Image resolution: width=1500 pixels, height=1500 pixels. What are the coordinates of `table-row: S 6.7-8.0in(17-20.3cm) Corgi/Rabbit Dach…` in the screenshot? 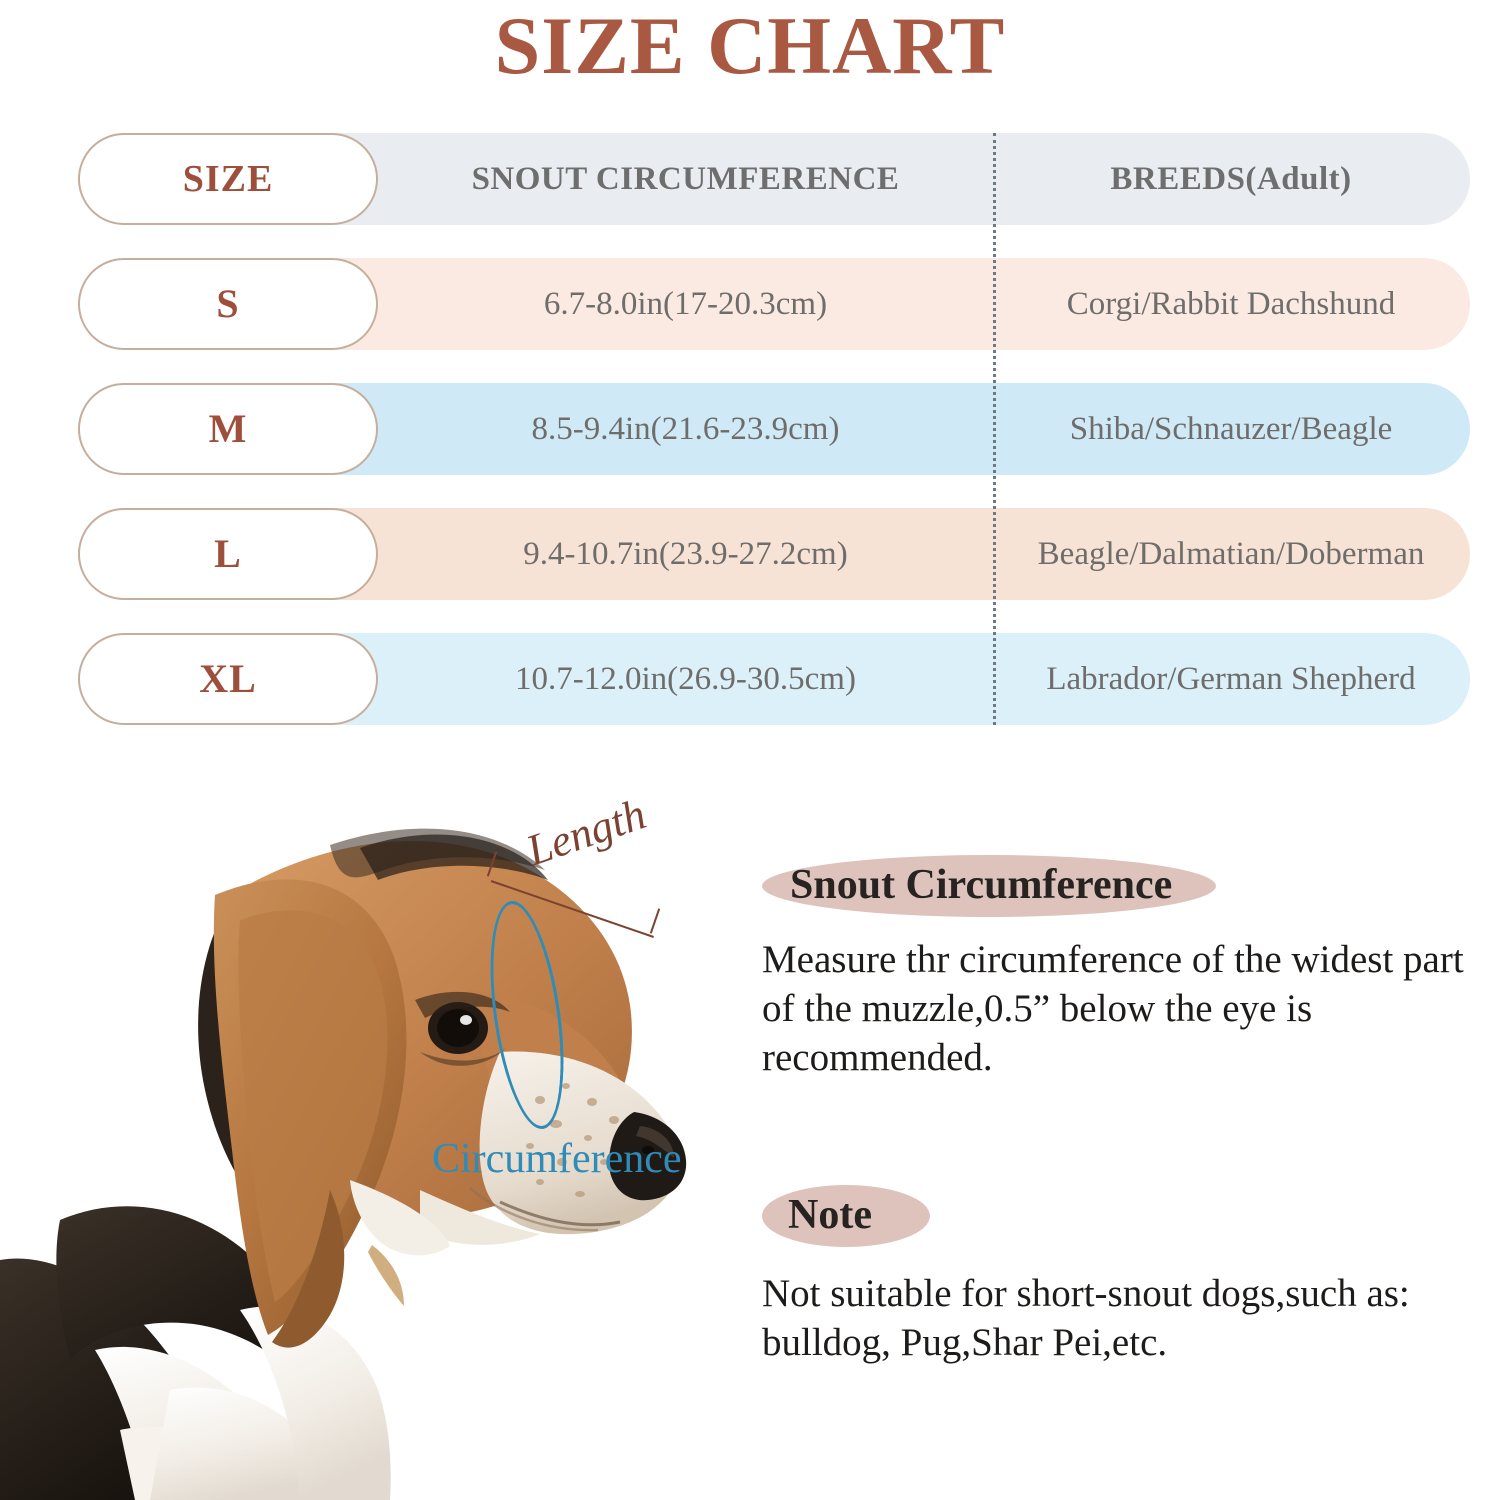 It's located at (774, 304).